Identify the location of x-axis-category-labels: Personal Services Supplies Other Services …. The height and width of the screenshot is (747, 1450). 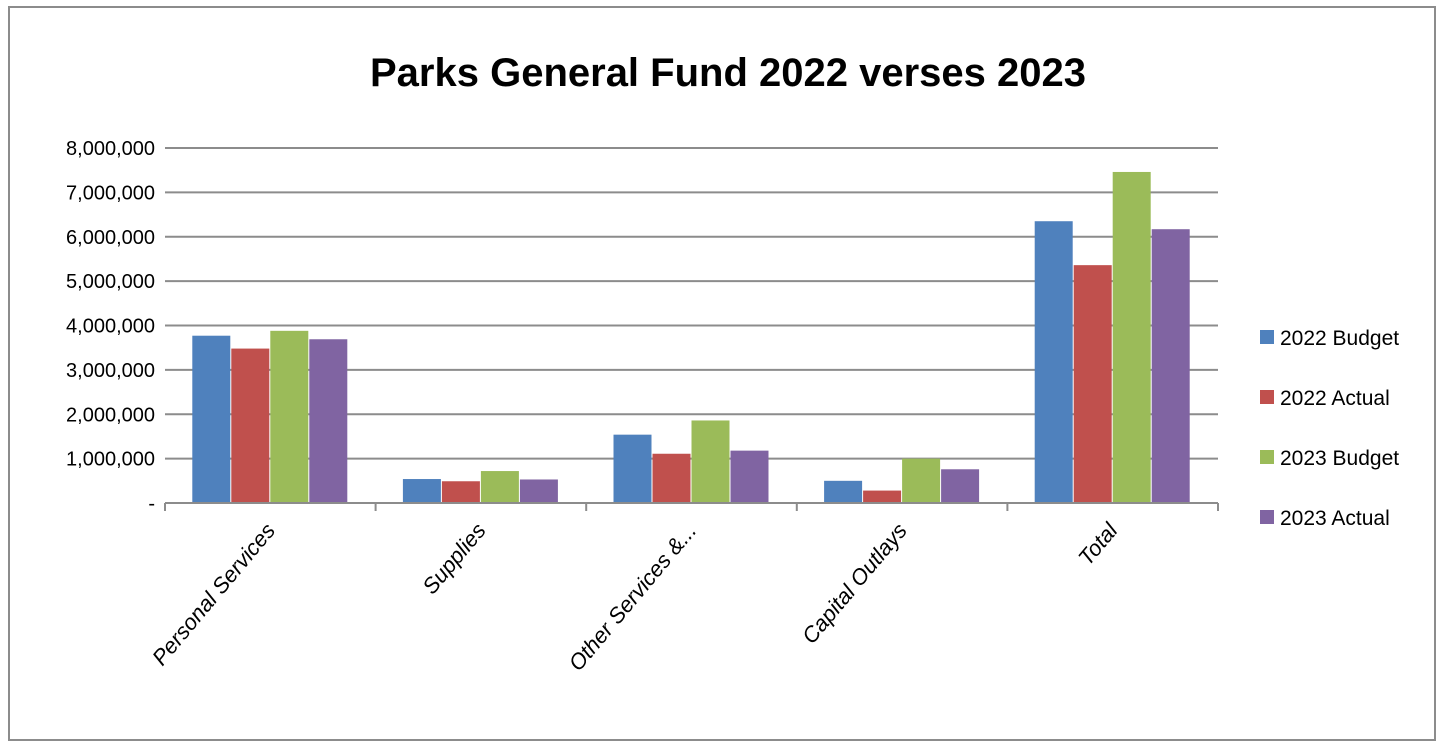
(635, 596).